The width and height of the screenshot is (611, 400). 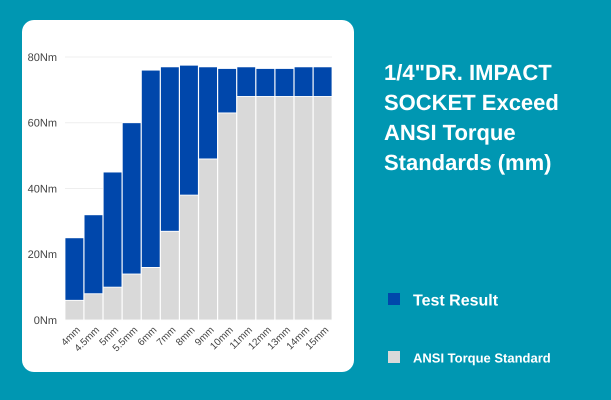 What do you see at coordinates (42, 124) in the screenshot?
I see `y-tick-label: 60Nm` at bounding box center [42, 124].